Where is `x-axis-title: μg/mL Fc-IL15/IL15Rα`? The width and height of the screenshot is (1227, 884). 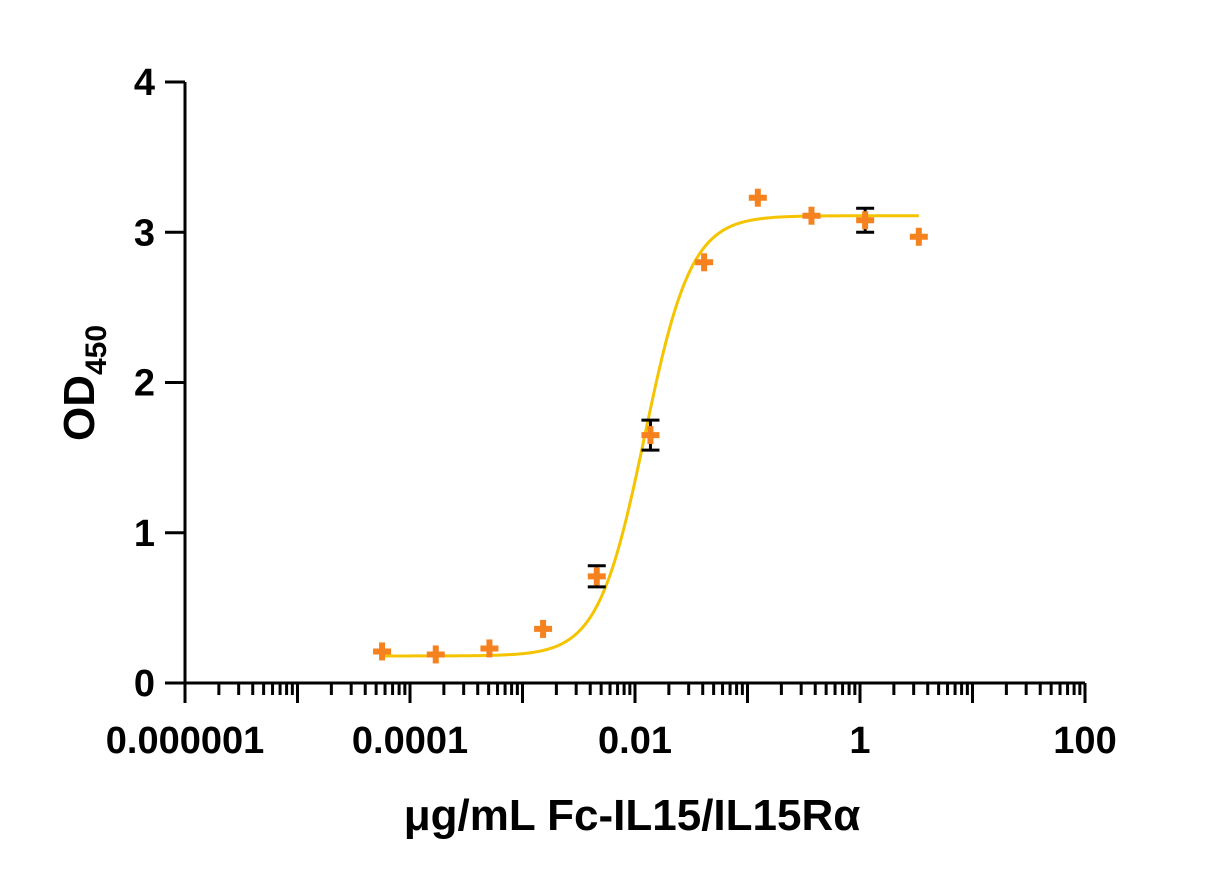 x-axis-title: μg/mL Fc-IL15/IL15Rα is located at coordinates (632, 815).